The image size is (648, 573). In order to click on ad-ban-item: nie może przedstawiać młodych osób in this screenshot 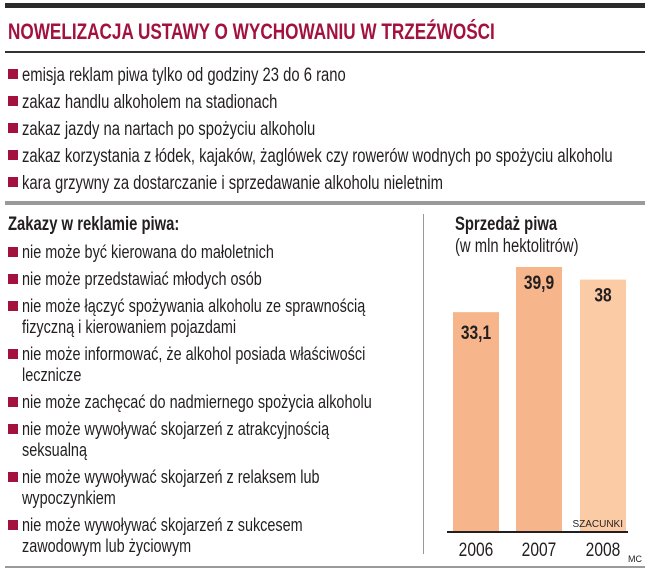, I will do `click(218, 278)`.